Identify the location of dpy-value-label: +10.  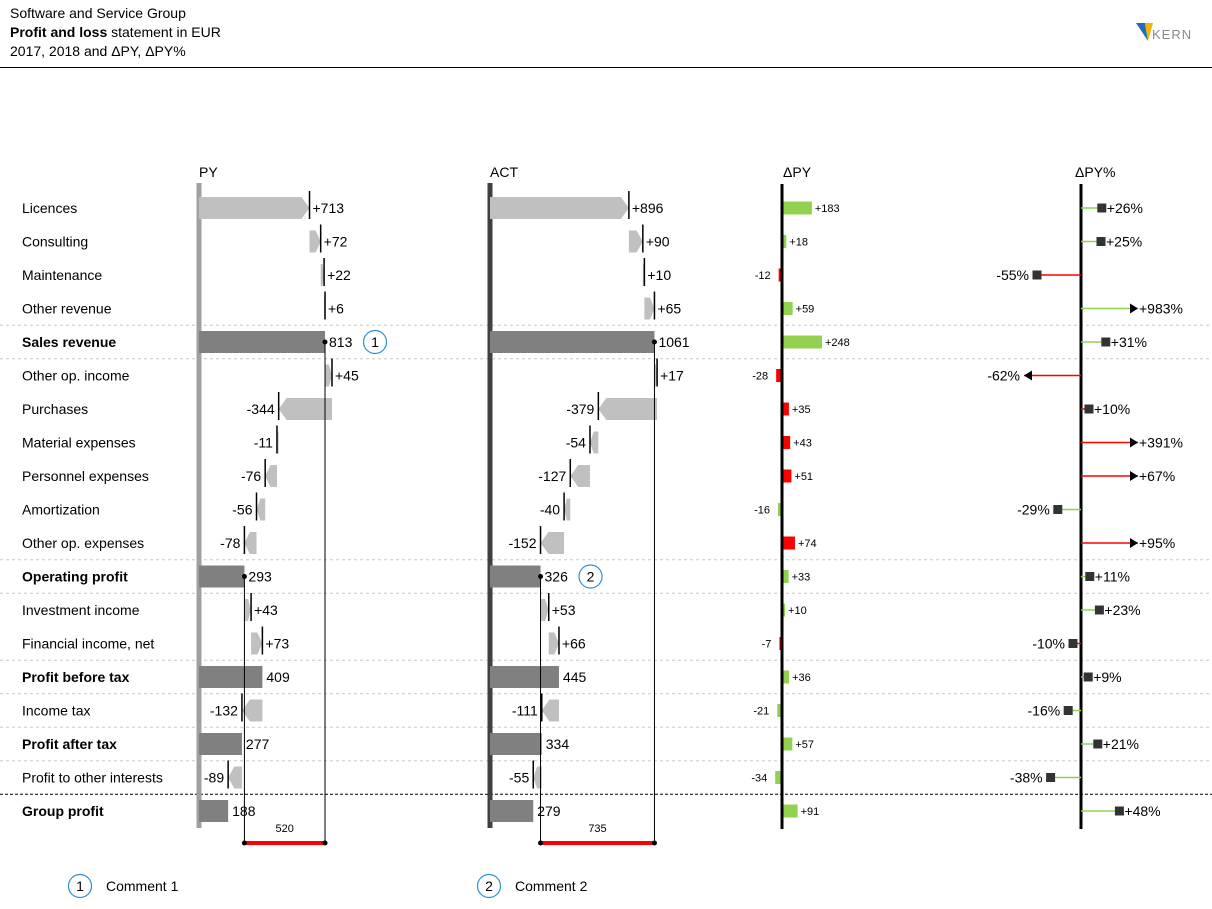
(797, 611).